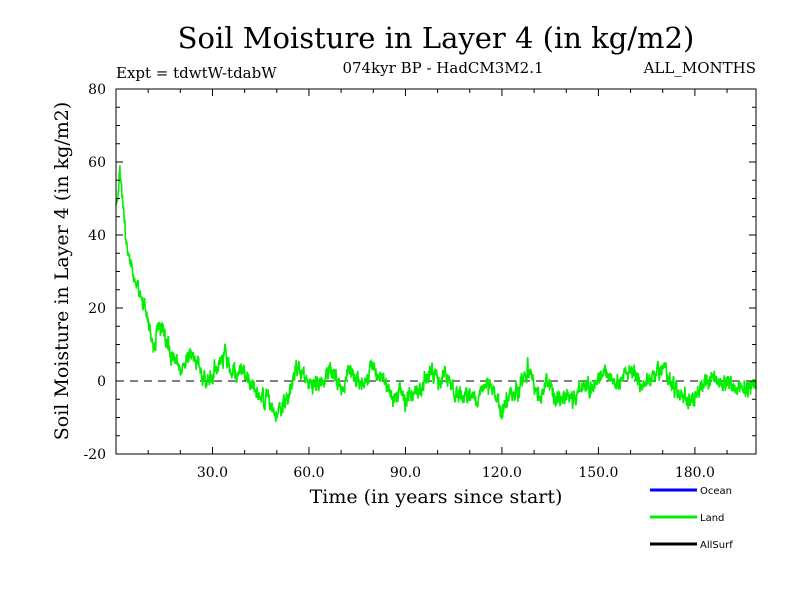  I want to click on legend-label-land: Land, so click(712, 518).